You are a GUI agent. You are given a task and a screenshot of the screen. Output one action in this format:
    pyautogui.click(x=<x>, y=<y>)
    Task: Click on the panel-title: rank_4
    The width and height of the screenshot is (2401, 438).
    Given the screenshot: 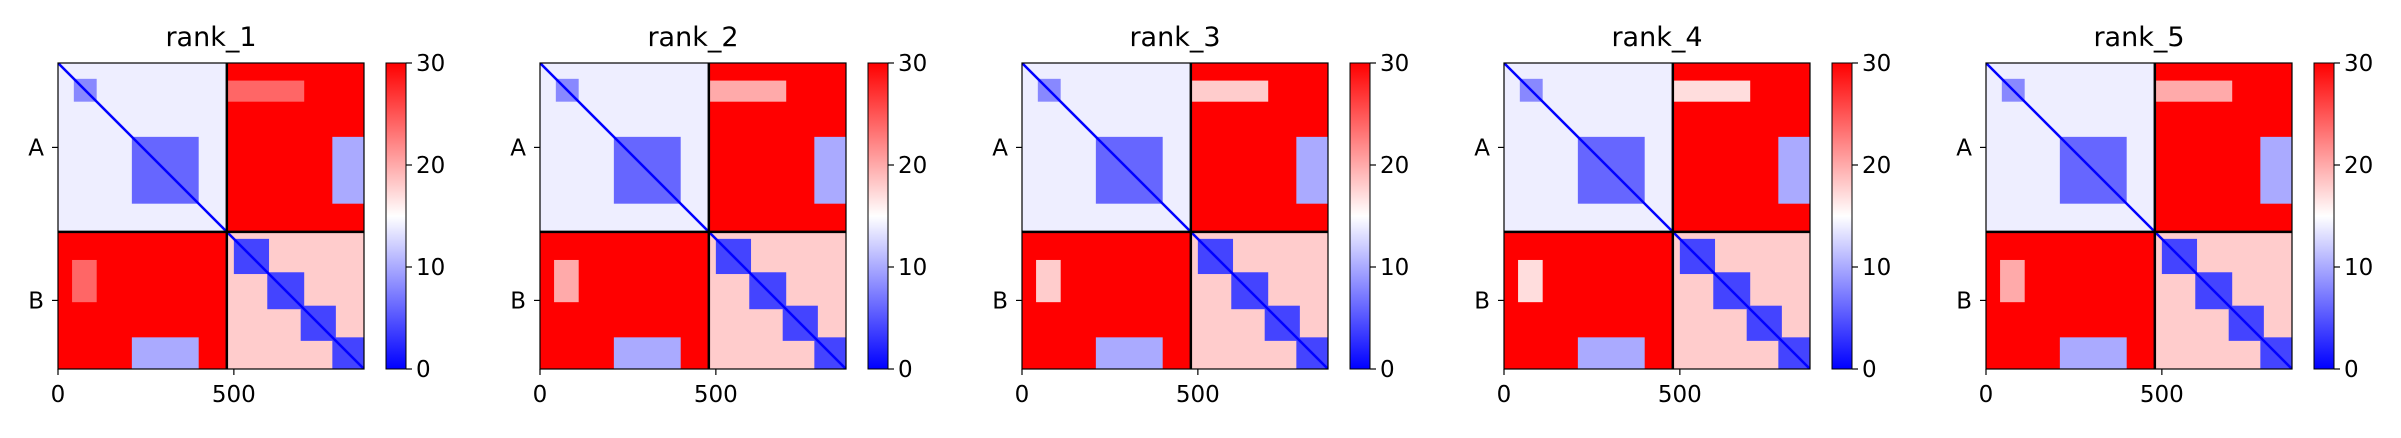 What is the action you would take?
    pyautogui.click(x=1656, y=37)
    